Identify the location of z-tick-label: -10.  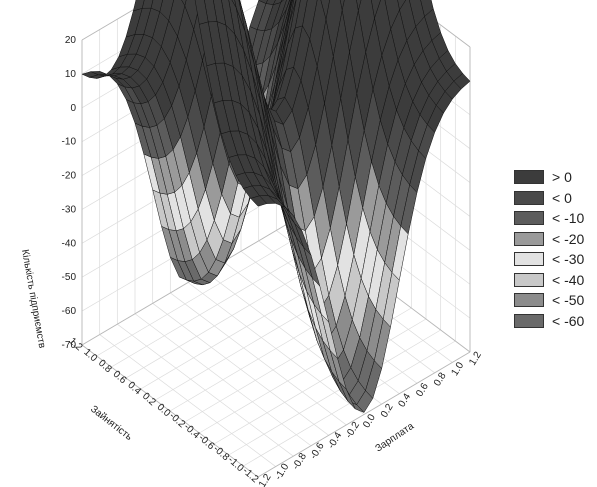
(69, 142).